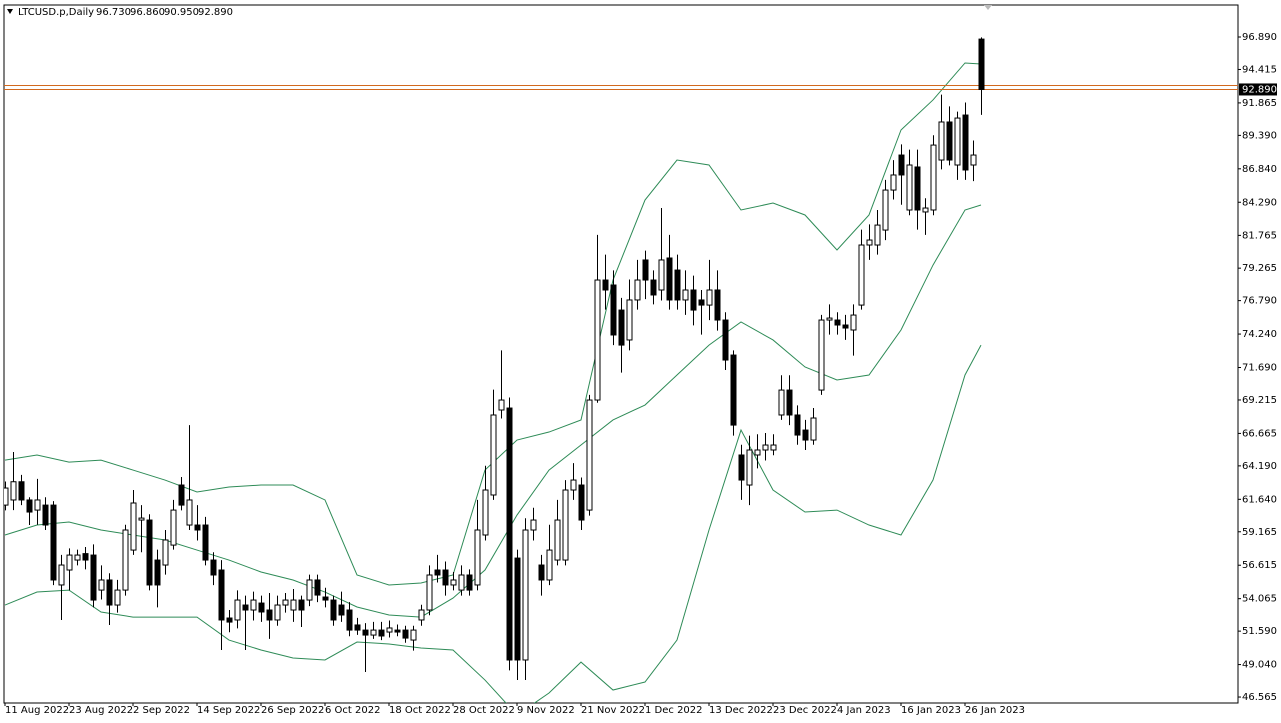 The image size is (1281, 723). What do you see at coordinates (1259, 631) in the screenshot?
I see `y-tick-label: 51.590` at bounding box center [1259, 631].